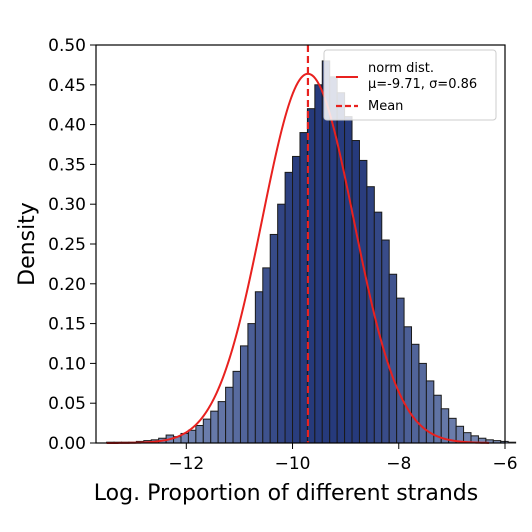 The image size is (532, 532). I want to click on x-tick-label: −12, so click(186, 464).